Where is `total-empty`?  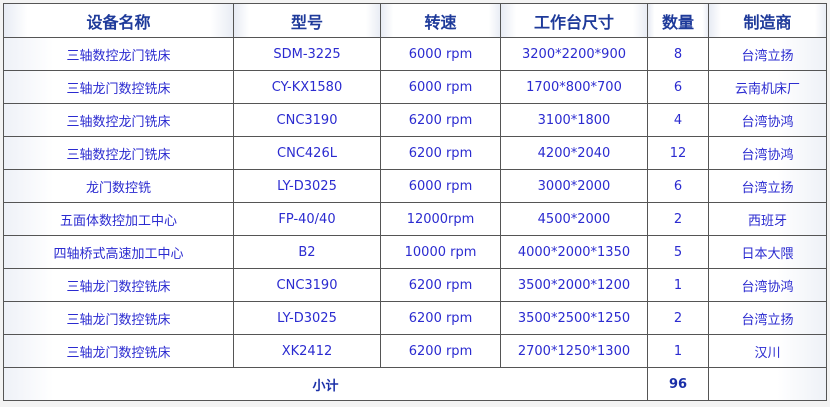 total-empty is located at coordinates (767, 384).